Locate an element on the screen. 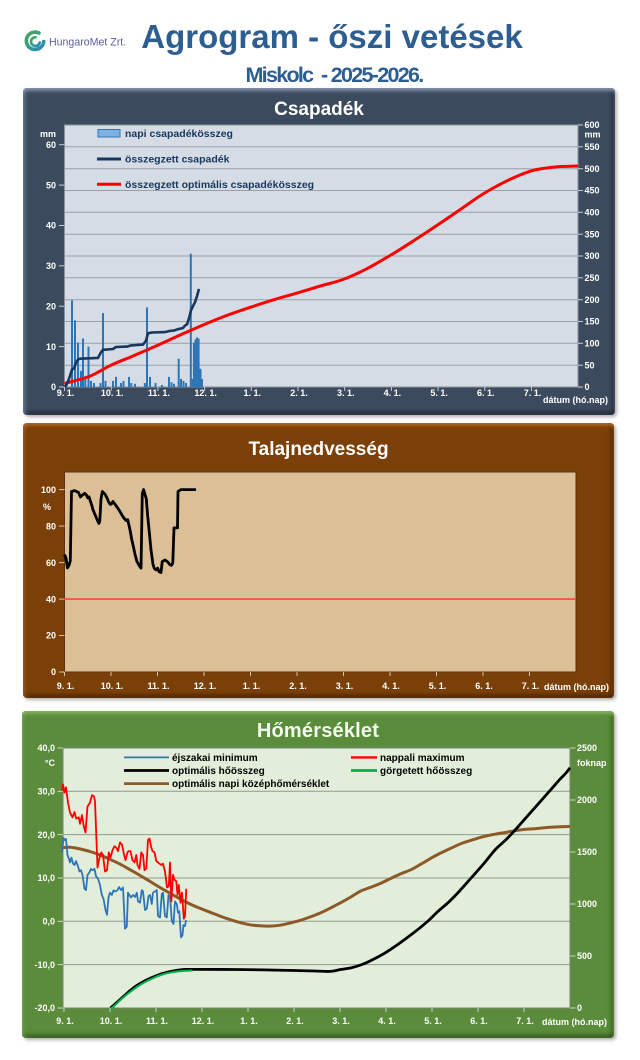 The height and width of the screenshot is (1060, 640). svg-text: 30 is located at coordinates (51, 266).